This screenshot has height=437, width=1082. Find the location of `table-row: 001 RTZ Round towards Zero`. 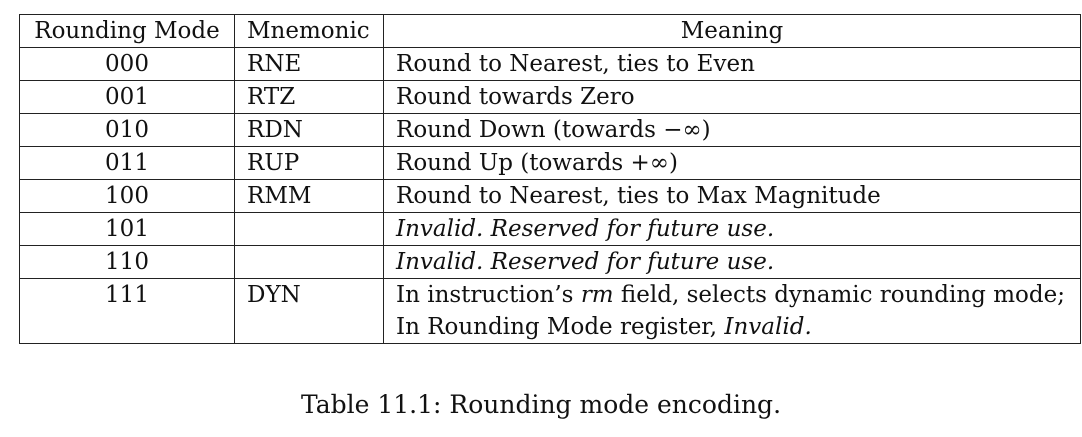

table-row: 001 RTZ Round towards Zero is located at coordinates (550, 97).